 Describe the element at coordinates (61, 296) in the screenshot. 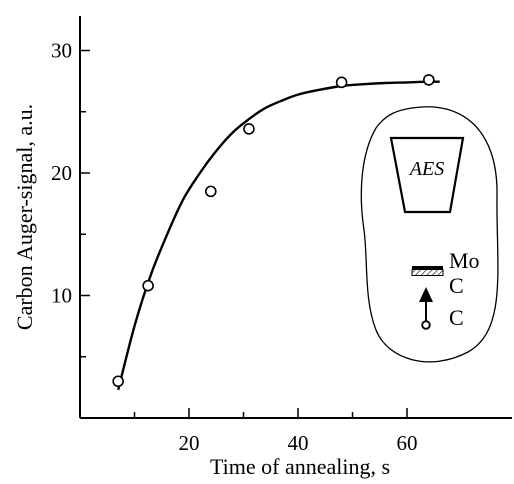

I see `y-tick-label: 10` at that location.